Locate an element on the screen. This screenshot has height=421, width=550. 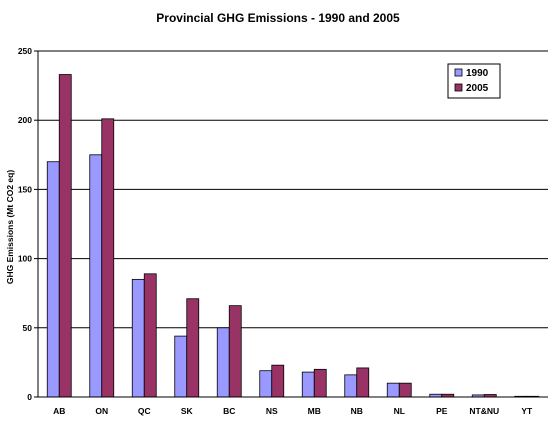
bar-qc-2005 is located at coordinates (150, 335).